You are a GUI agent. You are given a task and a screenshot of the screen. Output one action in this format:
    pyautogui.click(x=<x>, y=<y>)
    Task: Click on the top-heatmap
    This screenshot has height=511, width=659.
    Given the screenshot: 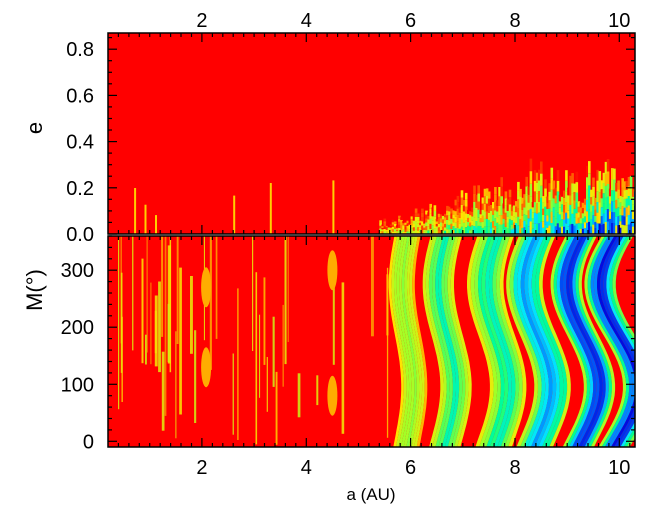 What is the action you would take?
    pyautogui.click(x=384, y=191)
    